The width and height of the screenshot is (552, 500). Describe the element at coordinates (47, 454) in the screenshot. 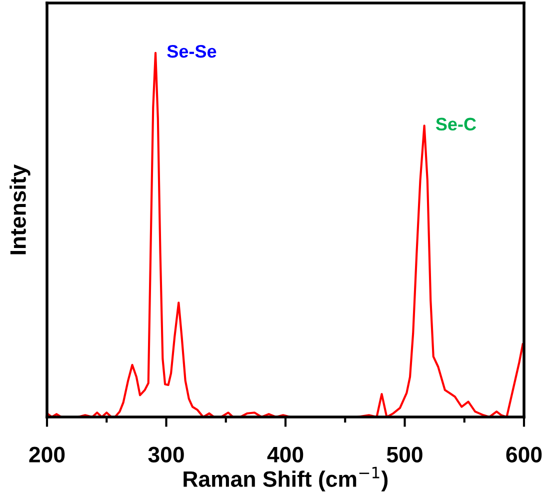

I see `x-tick-label: 200` at that location.